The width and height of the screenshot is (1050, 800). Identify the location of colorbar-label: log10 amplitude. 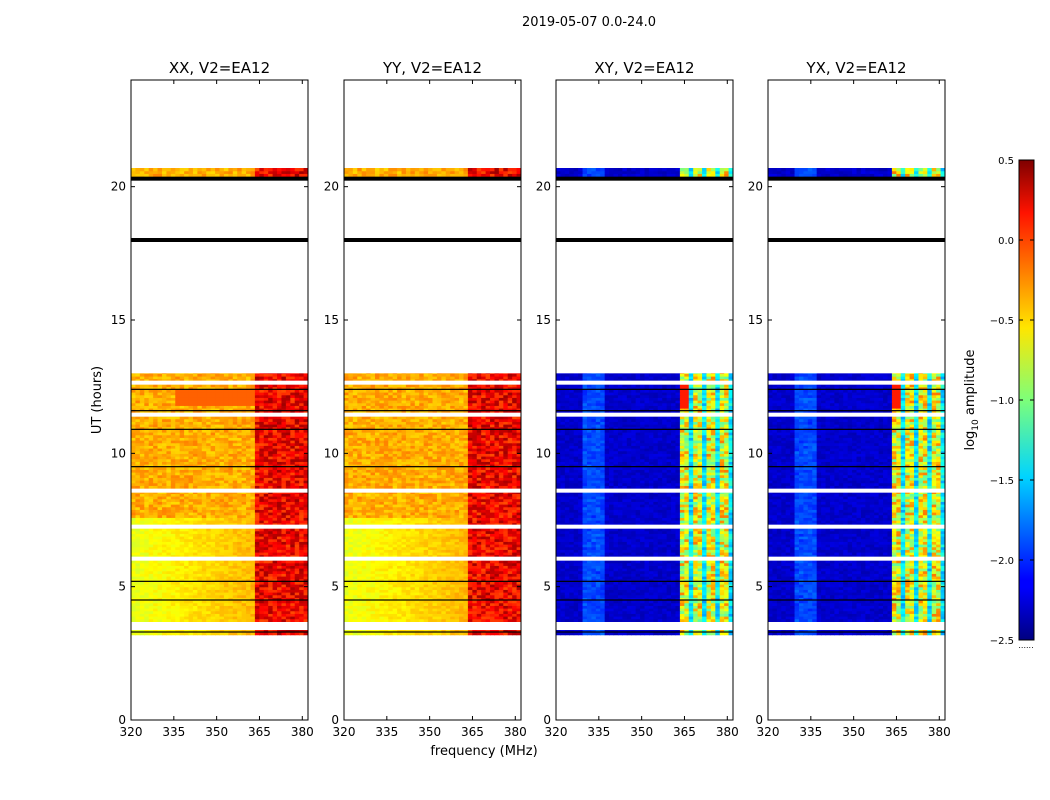
(972, 399).